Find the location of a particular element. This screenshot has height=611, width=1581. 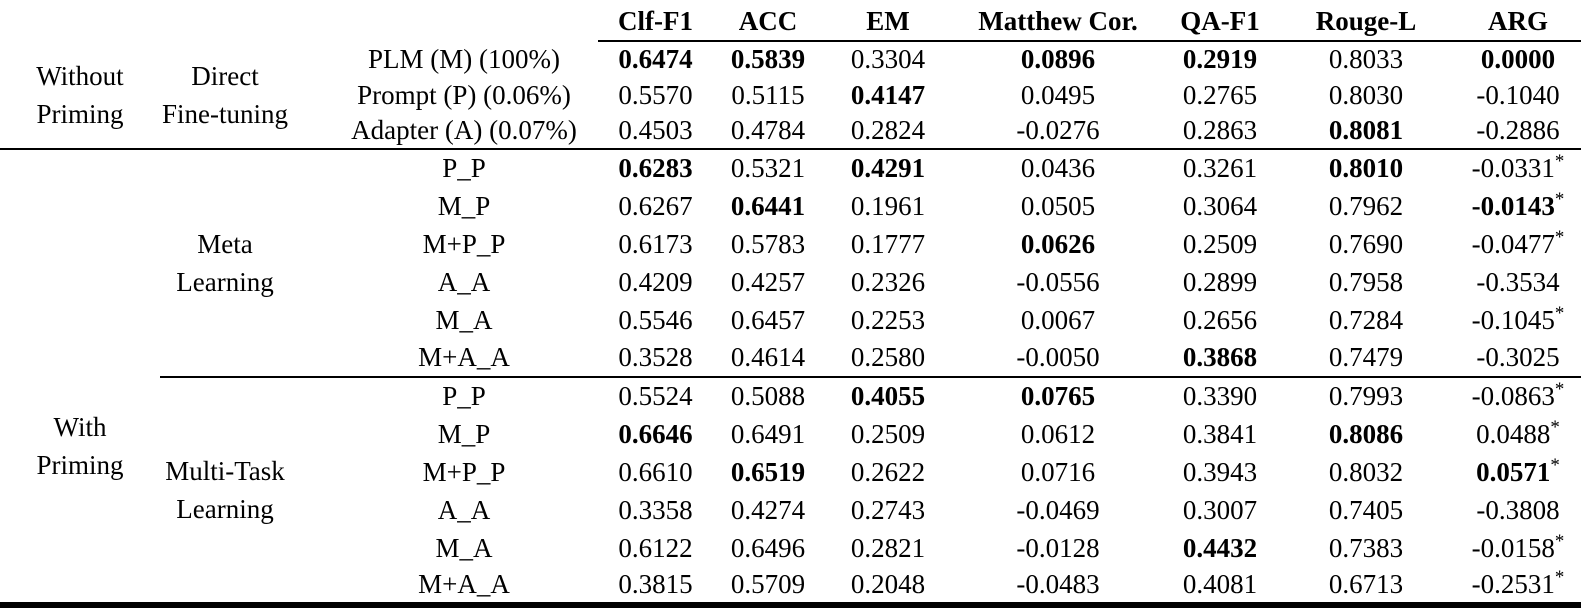

header-spacer is located at coordinates (225, 22).